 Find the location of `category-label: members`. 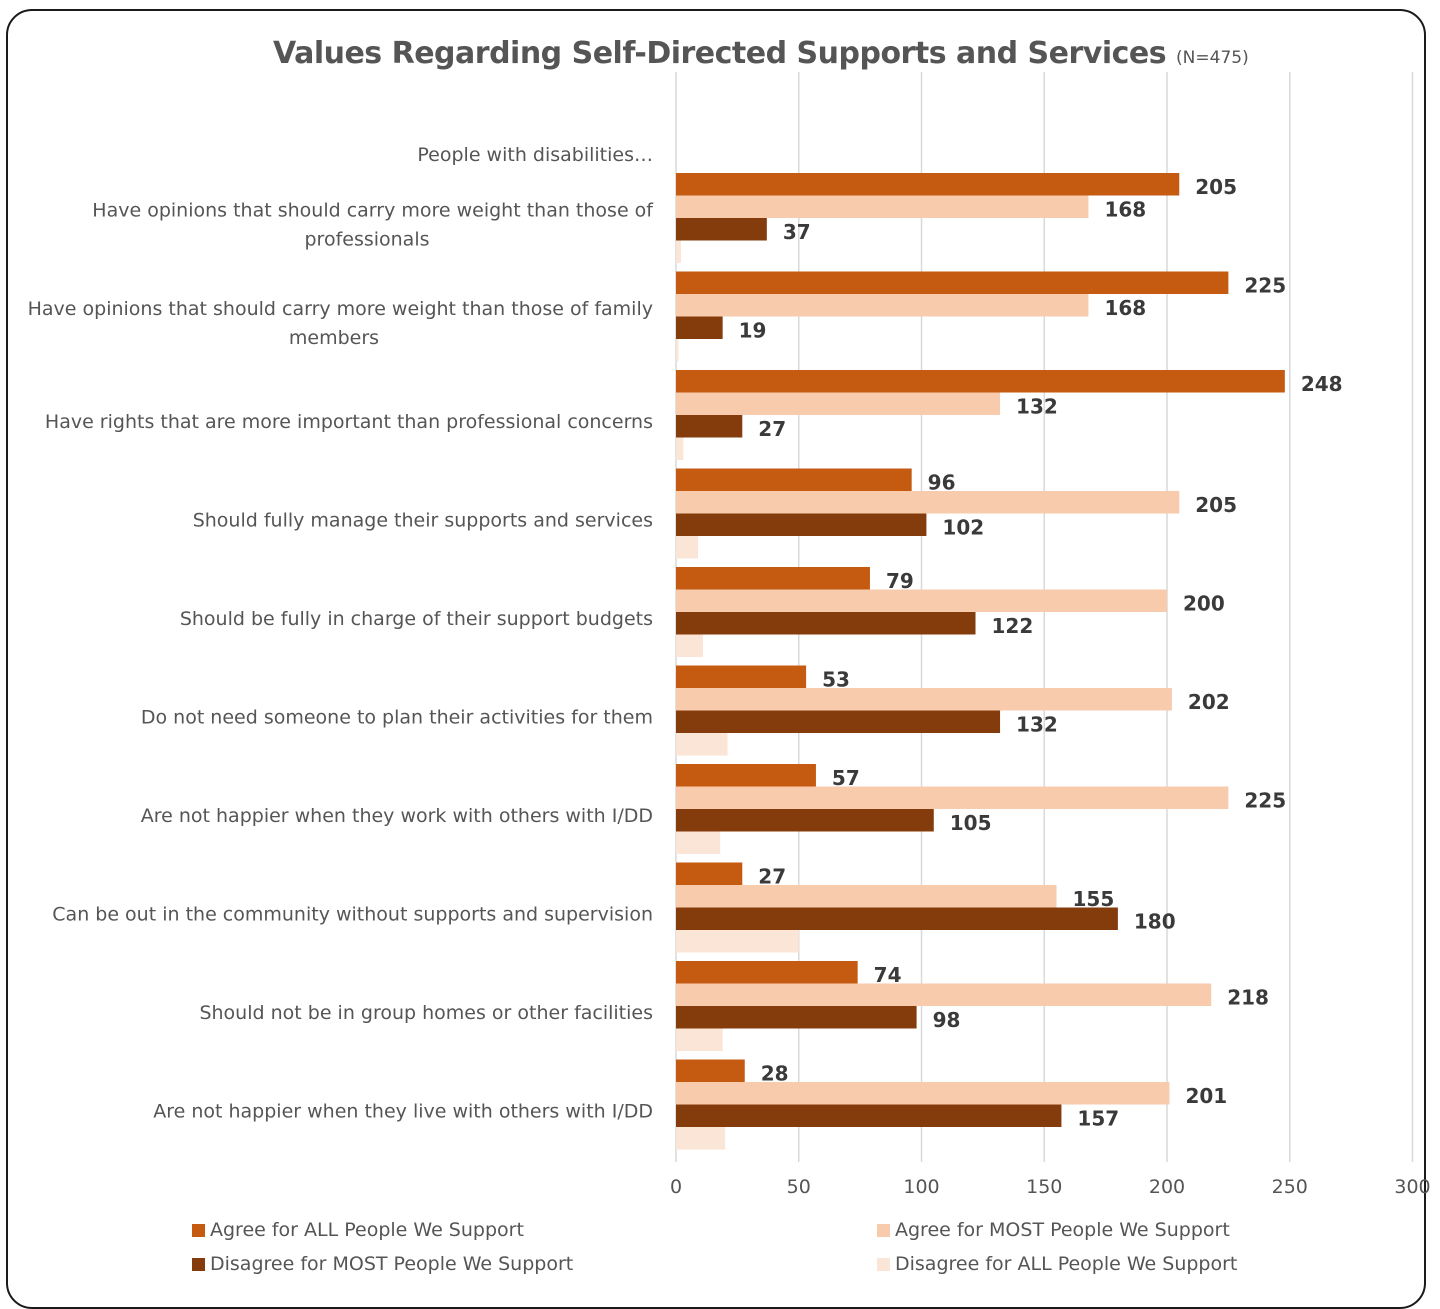

category-label: members is located at coordinates (334, 338).